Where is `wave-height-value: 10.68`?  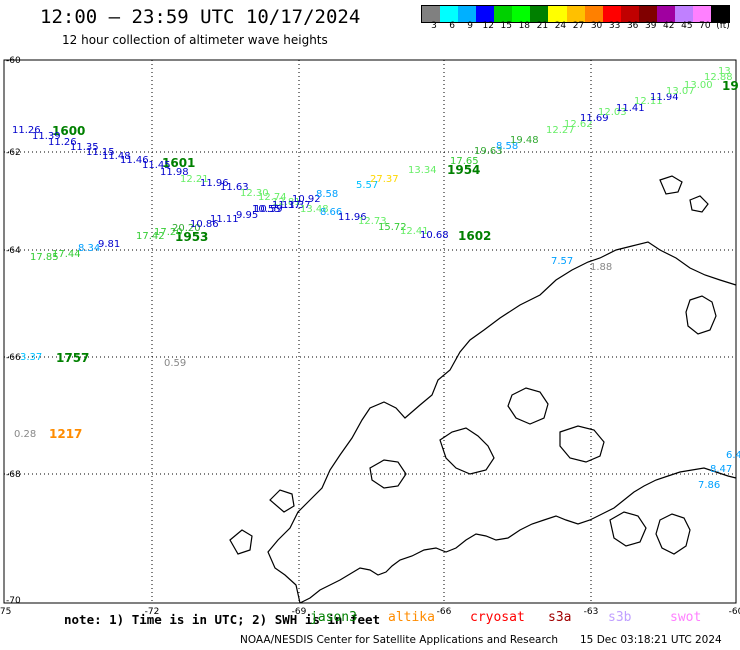 wave-height-value: 10.68 is located at coordinates (434, 235).